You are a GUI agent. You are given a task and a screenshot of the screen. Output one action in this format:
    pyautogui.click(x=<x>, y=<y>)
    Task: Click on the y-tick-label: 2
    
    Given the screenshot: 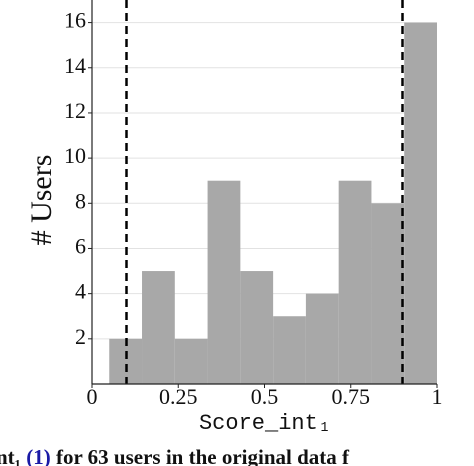 What is the action you would take?
    pyautogui.click(x=80, y=336)
    